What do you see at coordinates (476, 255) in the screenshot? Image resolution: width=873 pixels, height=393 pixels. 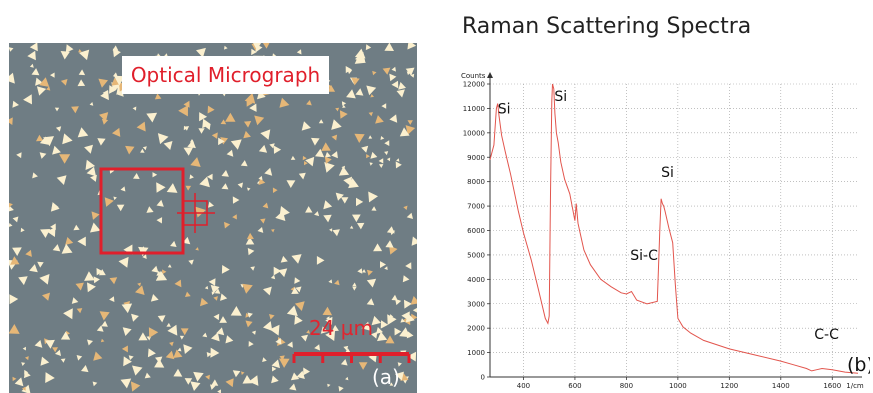 I see `y-tick-label: 5000` at bounding box center [476, 255].